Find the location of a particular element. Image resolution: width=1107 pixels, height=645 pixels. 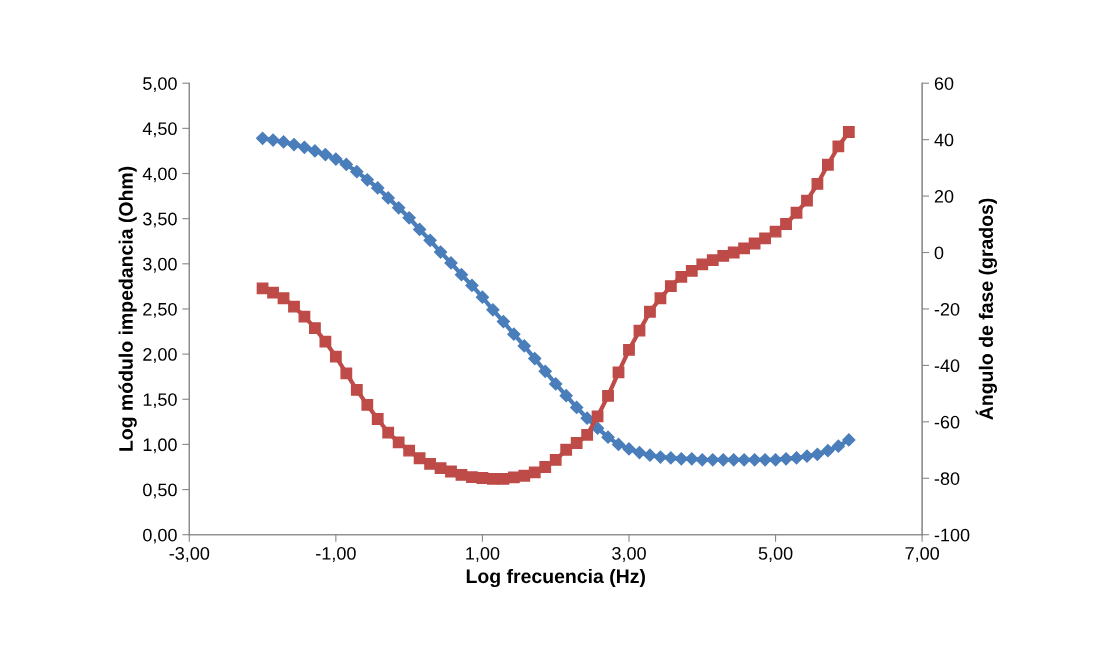

y2-tick-label: 40 is located at coordinates (944, 140).